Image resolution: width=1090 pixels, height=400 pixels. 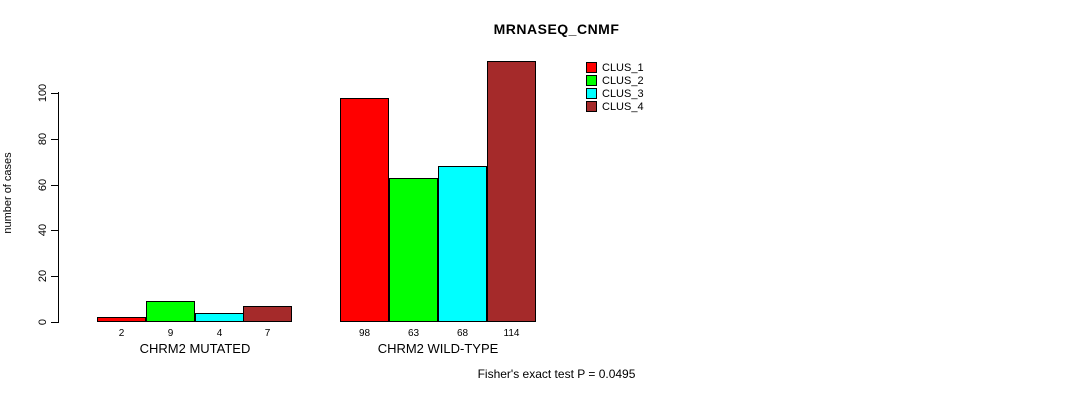 What do you see at coordinates (43, 276) in the screenshot?
I see `y-tick-label: 20` at bounding box center [43, 276].